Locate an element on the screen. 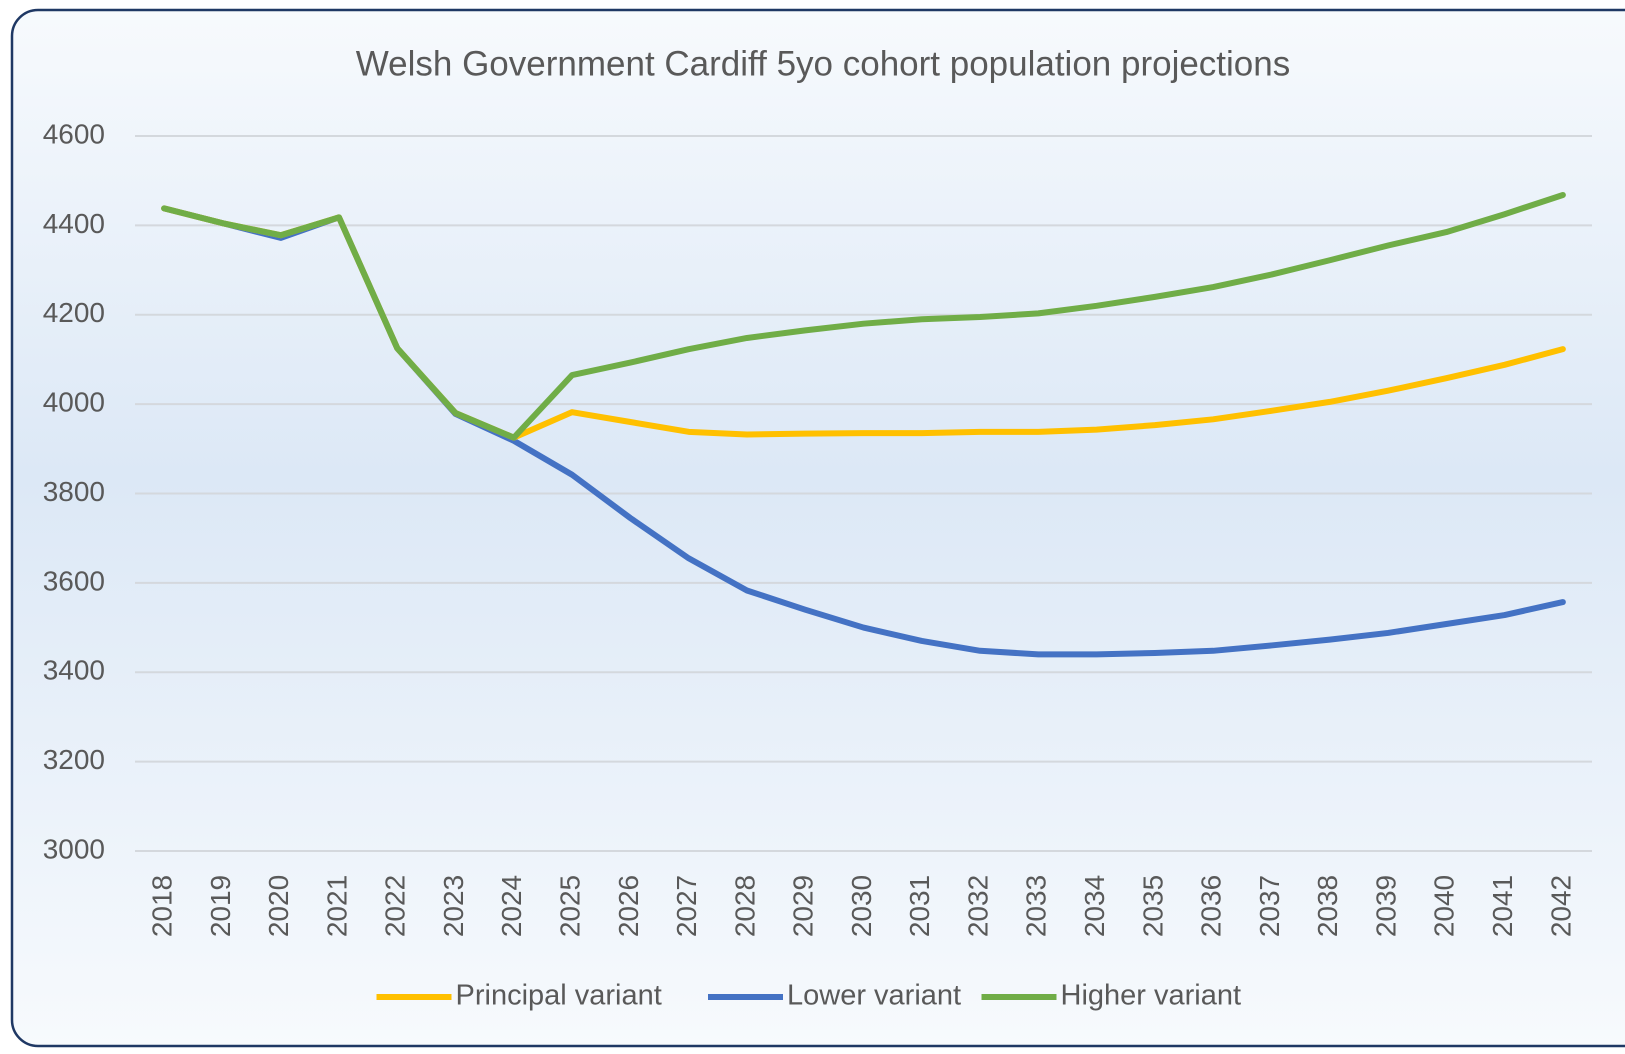  x-tick-label: 2037 is located at coordinates (1269, 906).